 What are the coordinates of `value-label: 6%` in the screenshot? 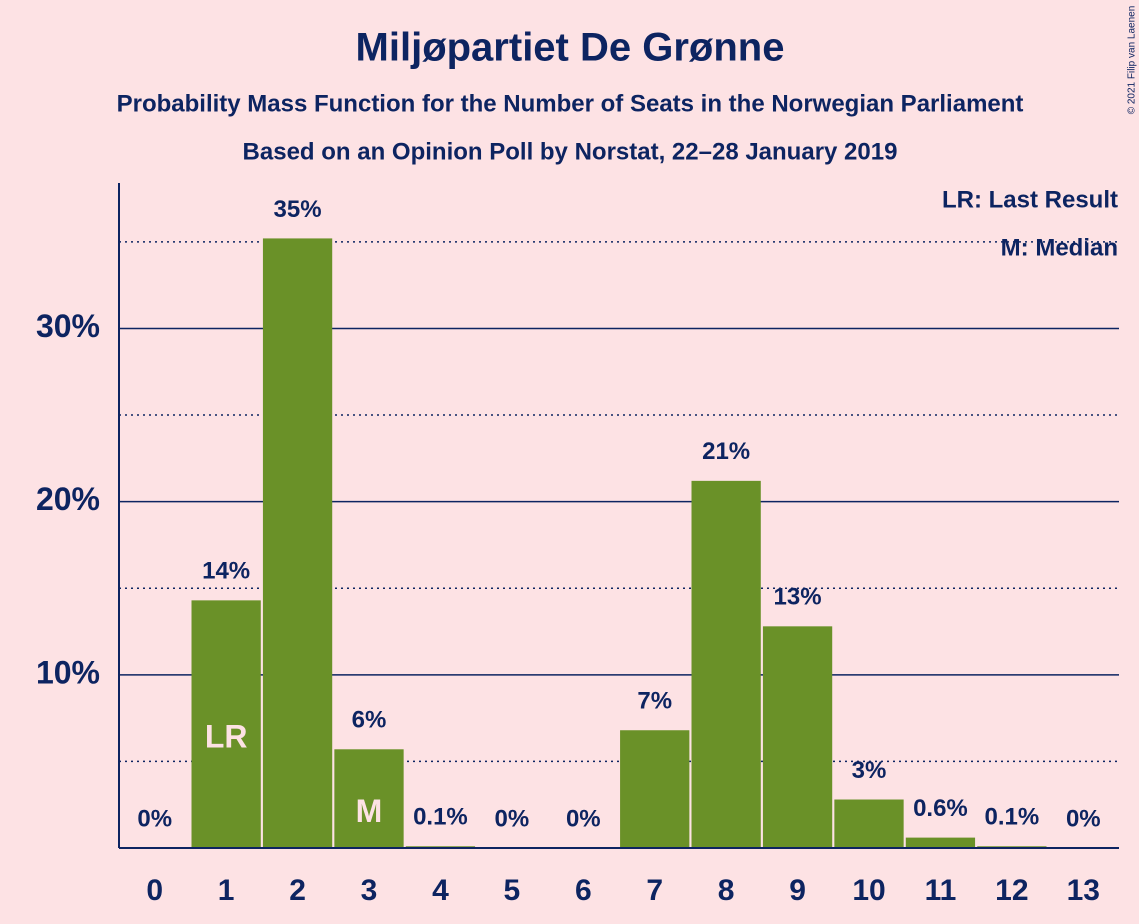 It's located at (369, 720).